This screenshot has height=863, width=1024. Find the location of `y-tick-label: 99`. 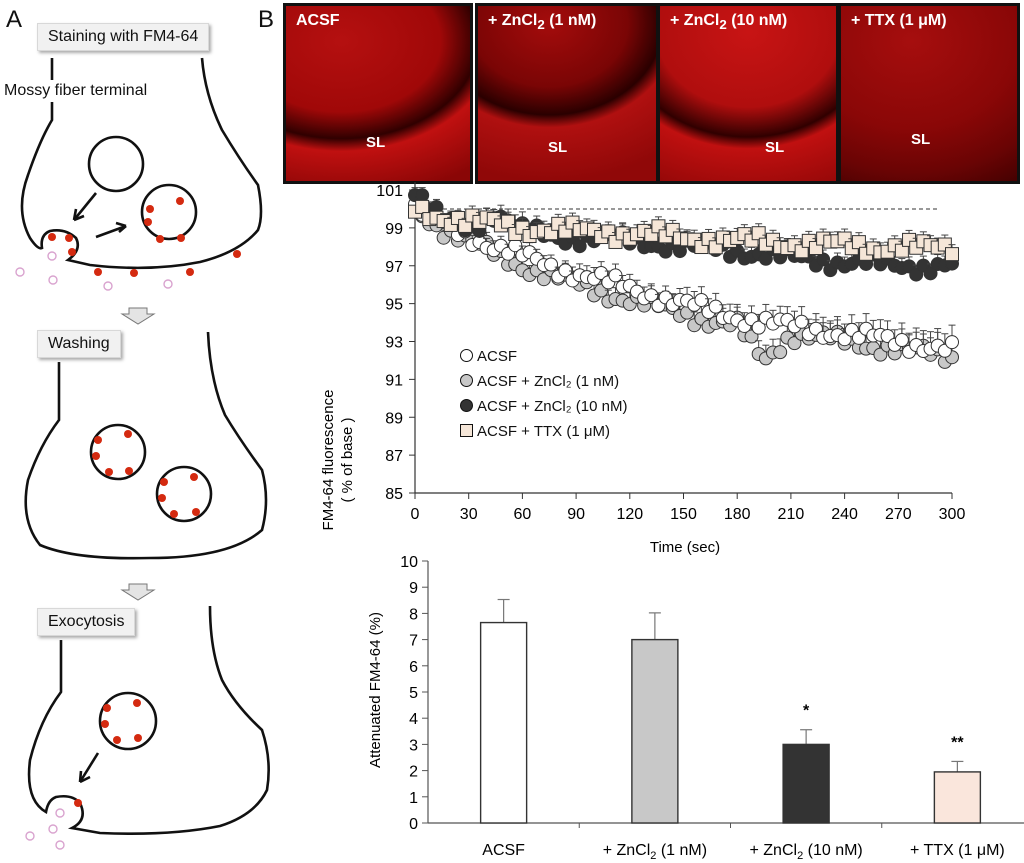

y-tick-label: 99 is located at coordinates (394, 229).